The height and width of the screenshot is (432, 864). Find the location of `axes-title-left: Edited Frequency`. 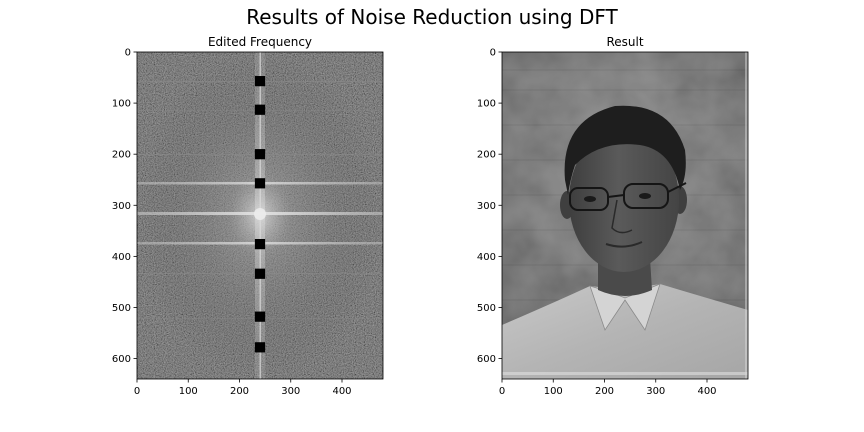

axes-title-left: Edited Frequency is located at coordinates (260, 42).